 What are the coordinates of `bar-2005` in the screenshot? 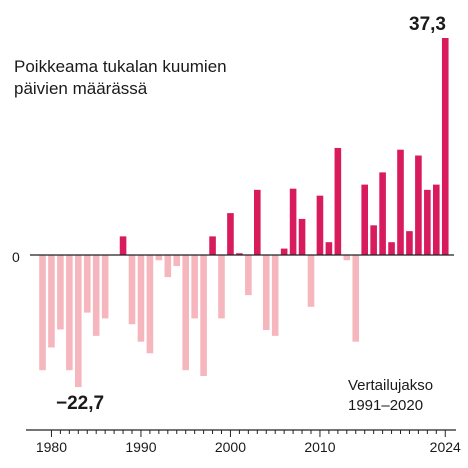 It's located at (275, 295).